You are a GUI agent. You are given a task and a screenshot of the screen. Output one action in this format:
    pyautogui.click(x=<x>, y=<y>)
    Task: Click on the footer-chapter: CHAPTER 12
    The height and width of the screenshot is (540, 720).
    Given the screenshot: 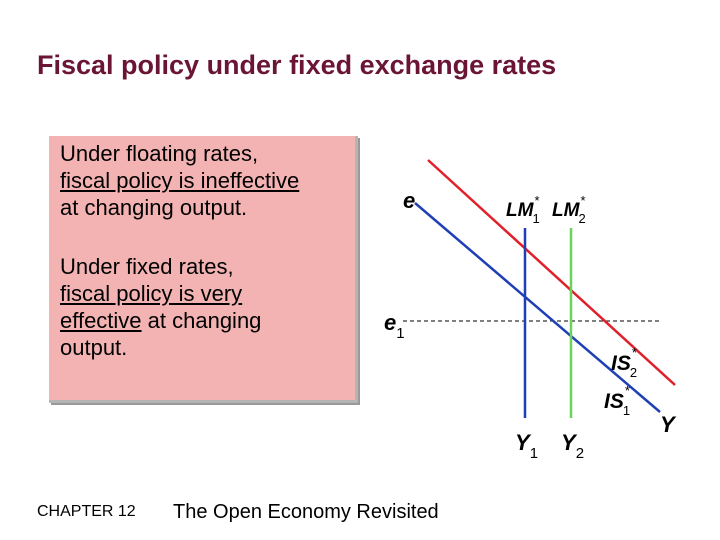 What is the action you would take?
    pyautogui.click(x=86, y=511)
    